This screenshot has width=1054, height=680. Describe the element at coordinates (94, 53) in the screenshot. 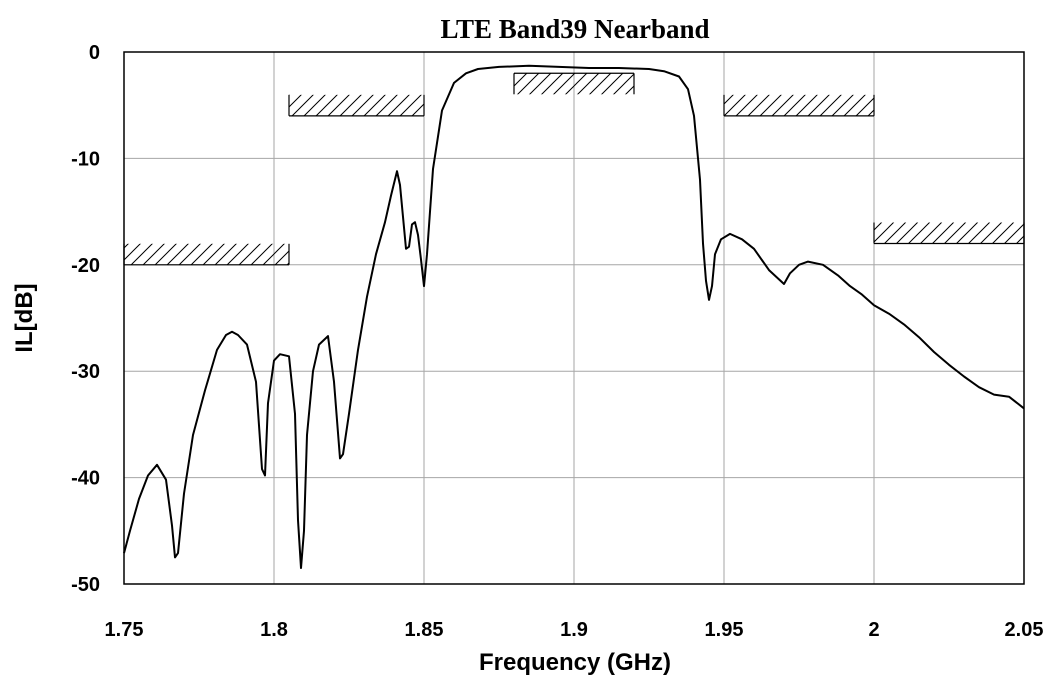

I see `y-tick-label: 0` at that location.